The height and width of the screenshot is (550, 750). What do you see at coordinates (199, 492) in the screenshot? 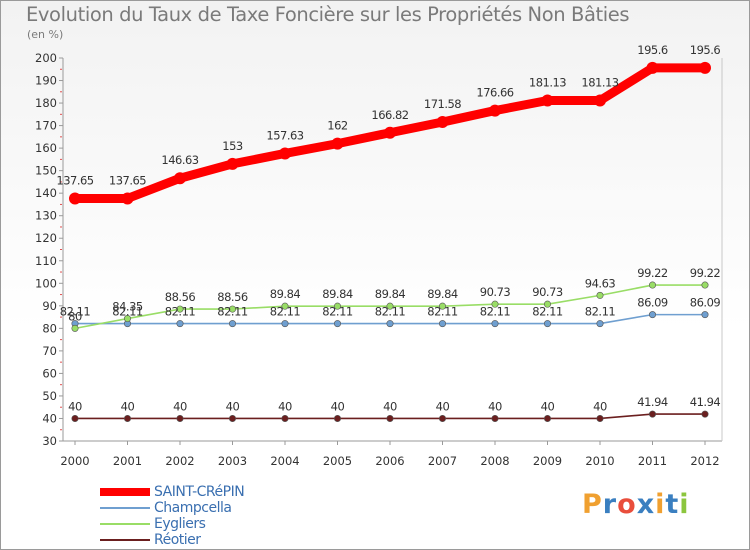
I see `legend-label: SAINT-CRéPIN` at bounding box center [199, 492].